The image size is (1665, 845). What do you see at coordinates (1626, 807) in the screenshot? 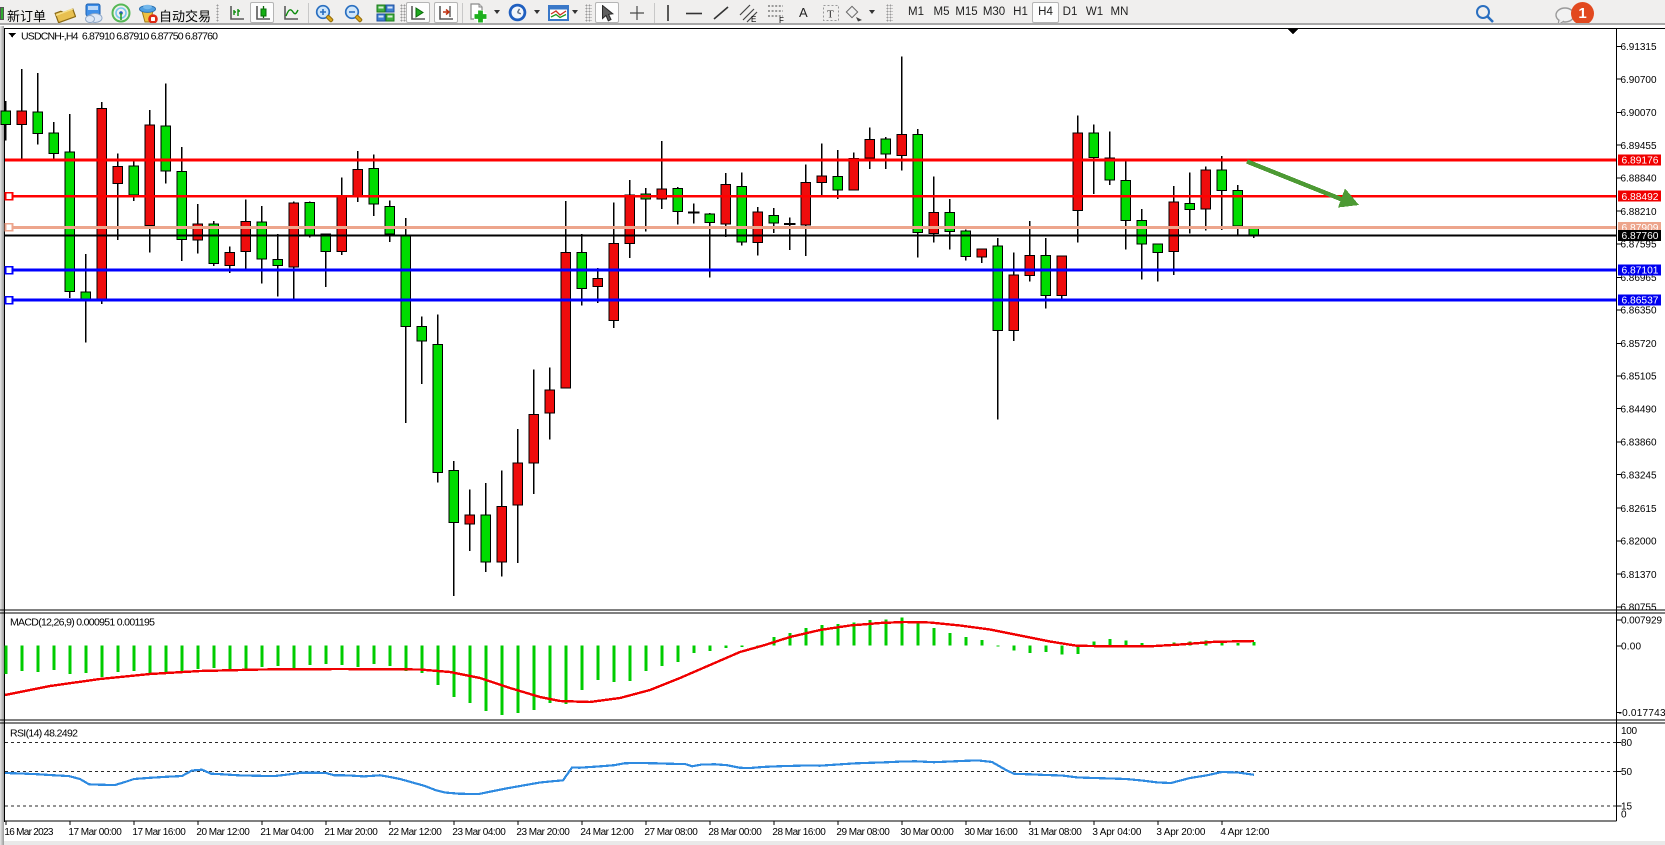
I see `svg-text: 15` at bounding box center [1626, 807].